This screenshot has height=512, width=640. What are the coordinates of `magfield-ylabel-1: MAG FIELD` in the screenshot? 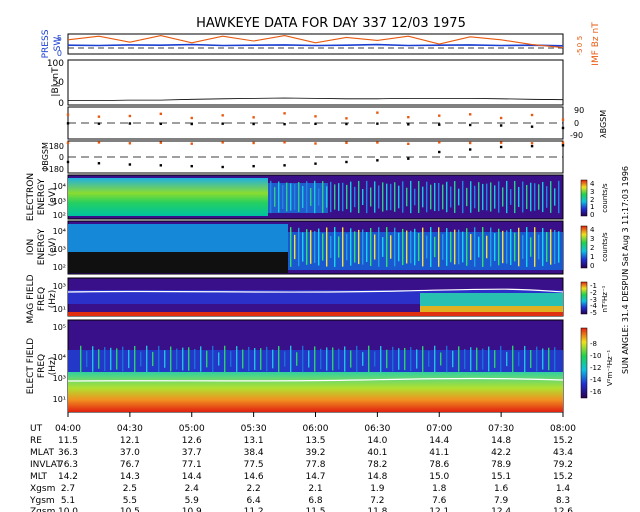 It's located at (31, 298).